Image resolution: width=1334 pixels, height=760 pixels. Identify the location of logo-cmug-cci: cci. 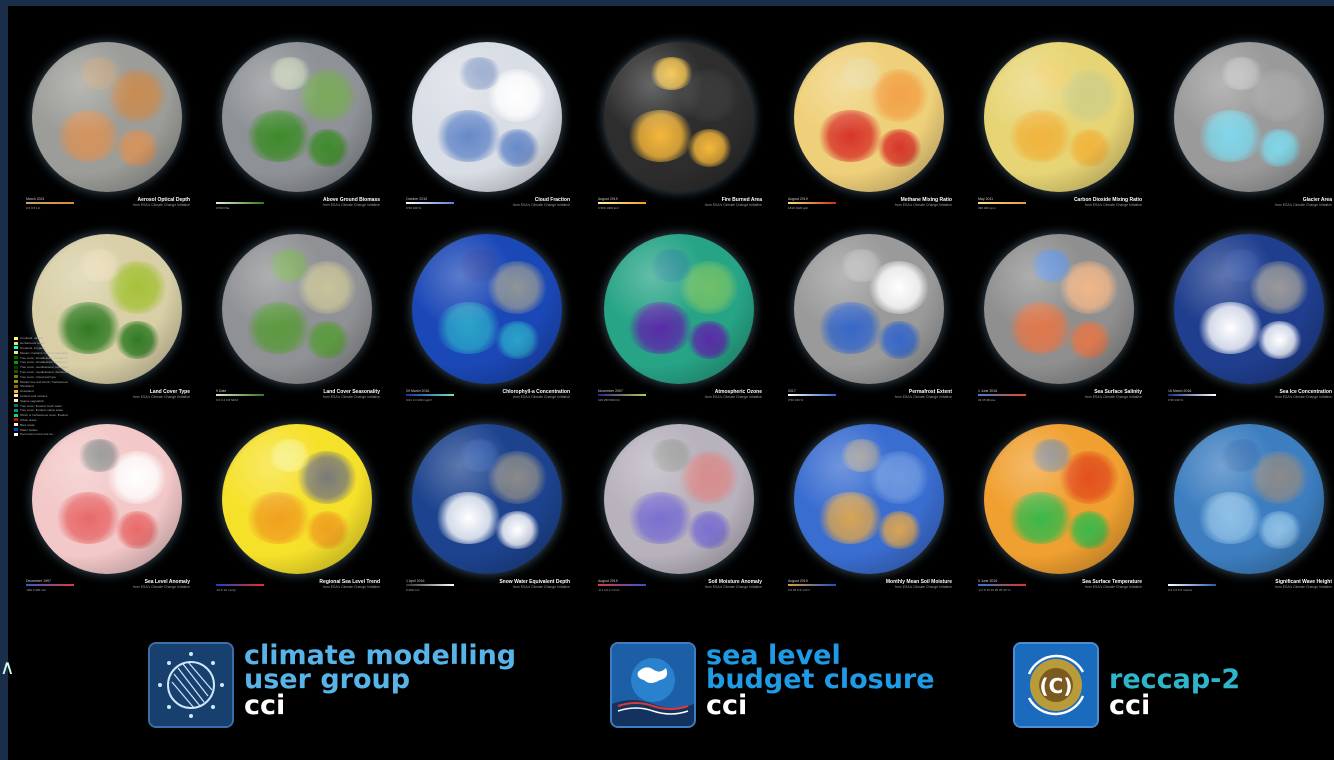
(265, 705).